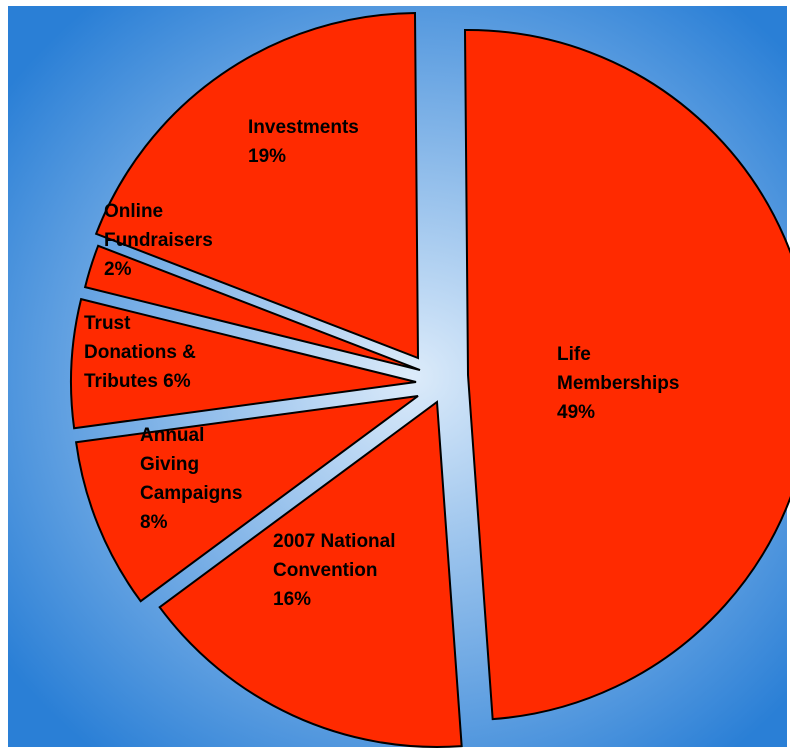 The height and width of the screenshot is (750, 790). I want to click on slice-label-line: Campaigns, so click(191, 493).